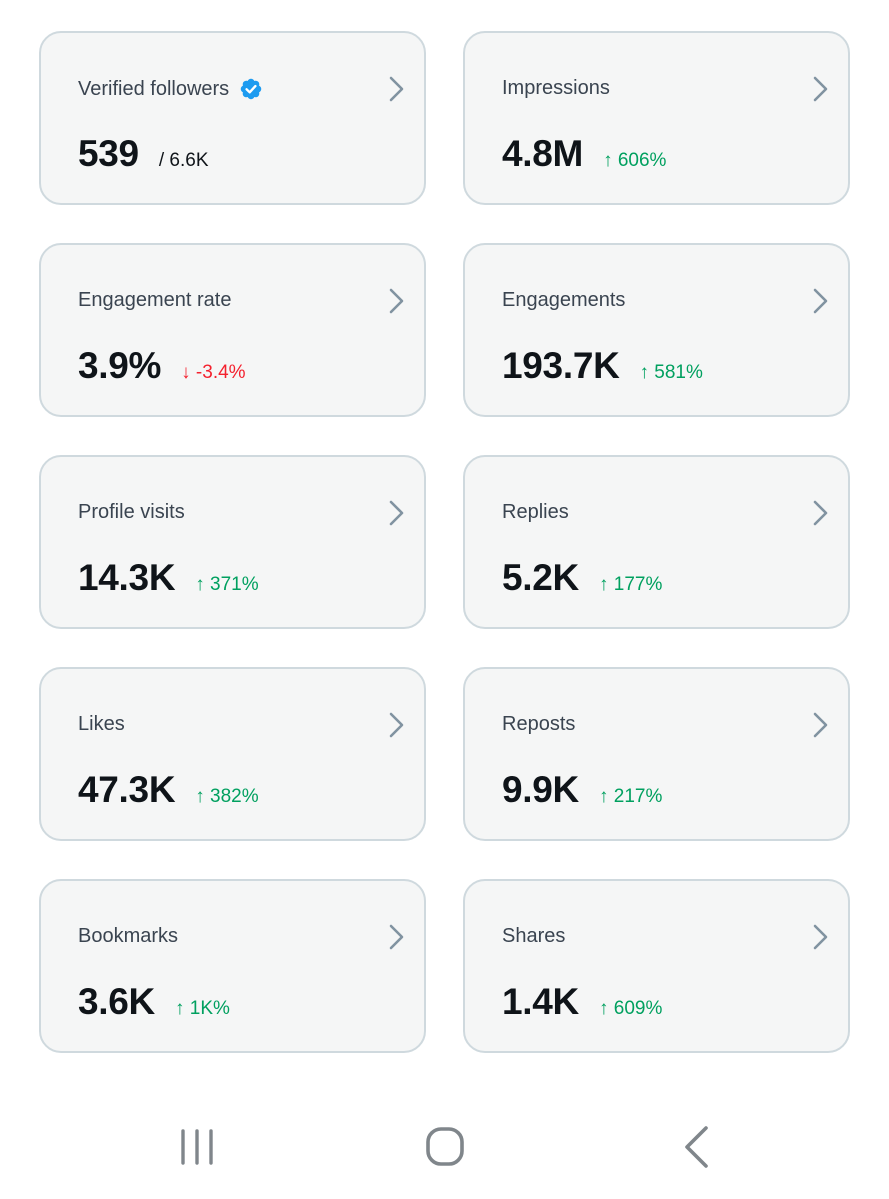 Image resolution: width=889 pixels, height=1199 pixels. Describe the element at coordinates (227, 584) in the screenshot. I see `metric-change: ↑ 371%` at that location.